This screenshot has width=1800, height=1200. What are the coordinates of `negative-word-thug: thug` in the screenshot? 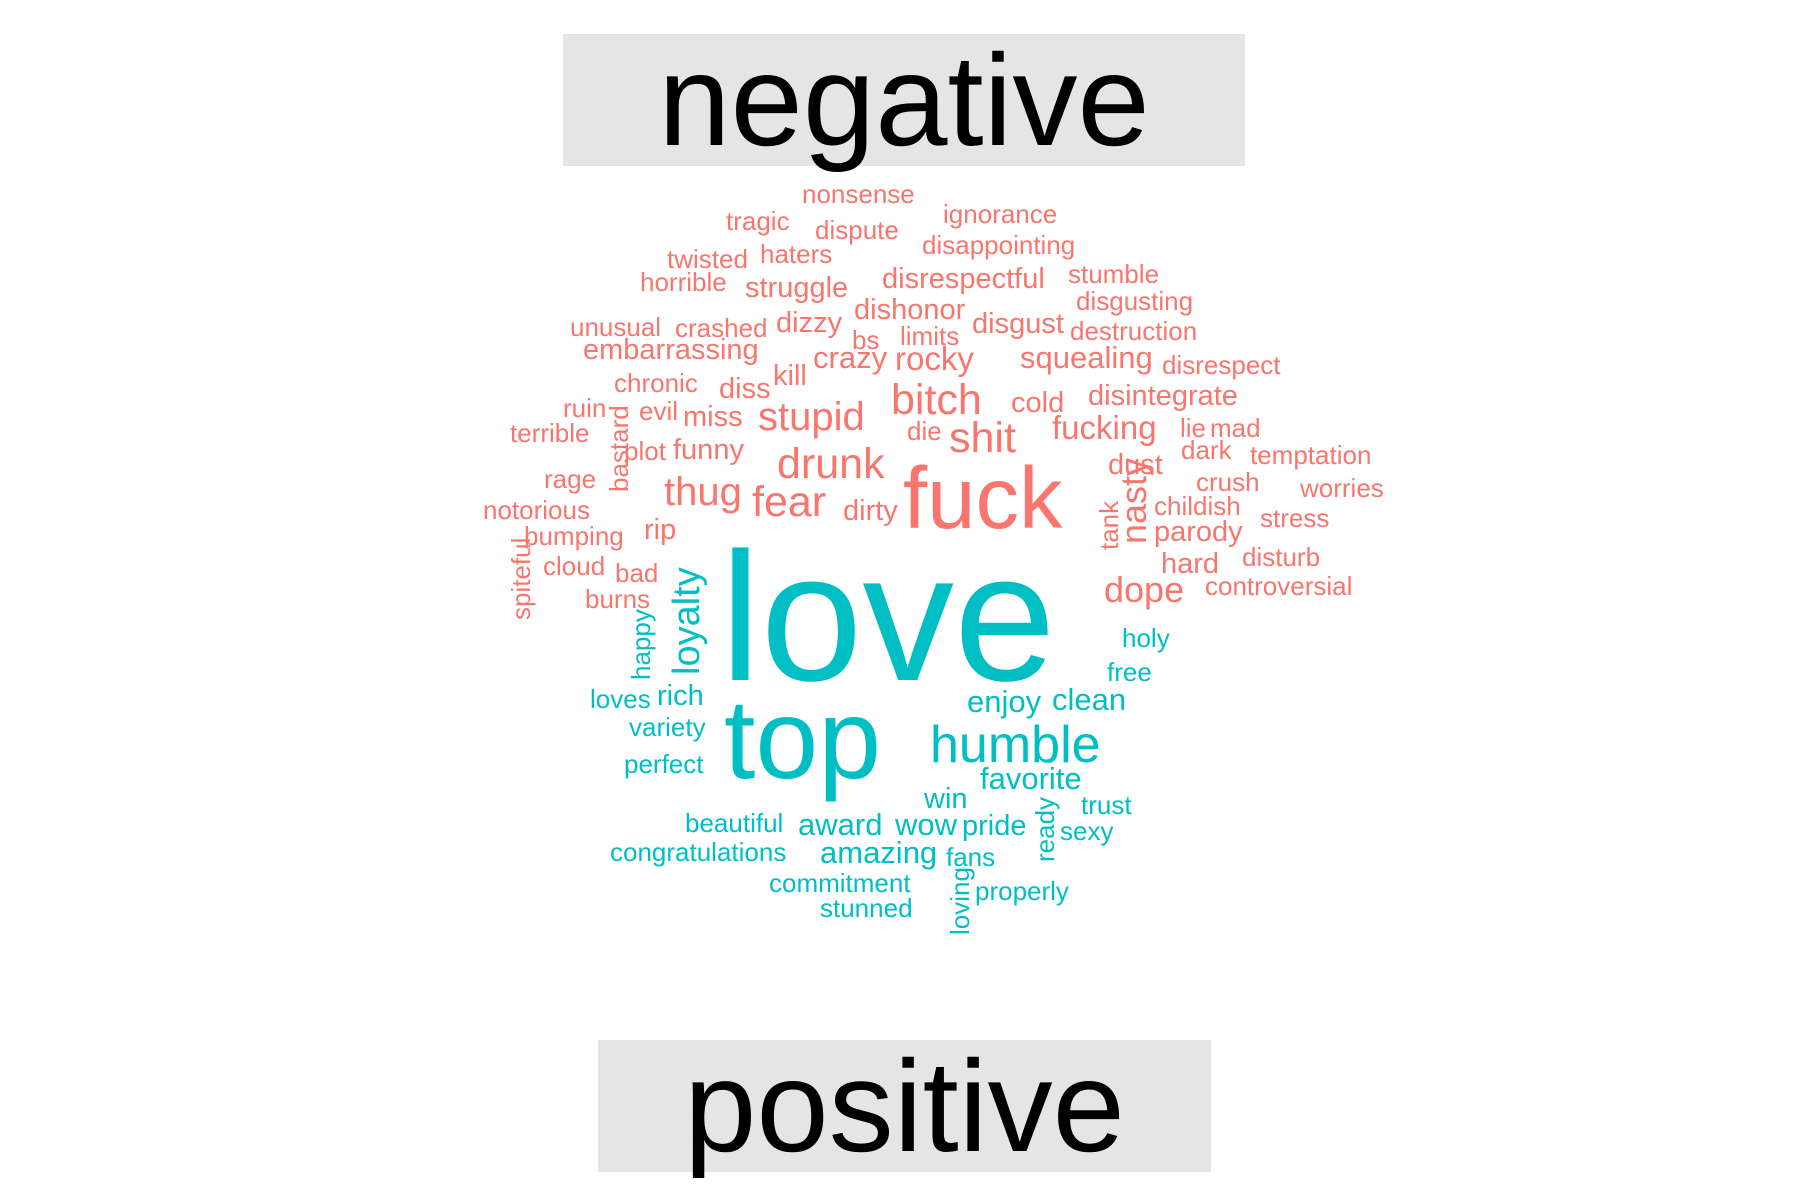 It's located at (703, 492).